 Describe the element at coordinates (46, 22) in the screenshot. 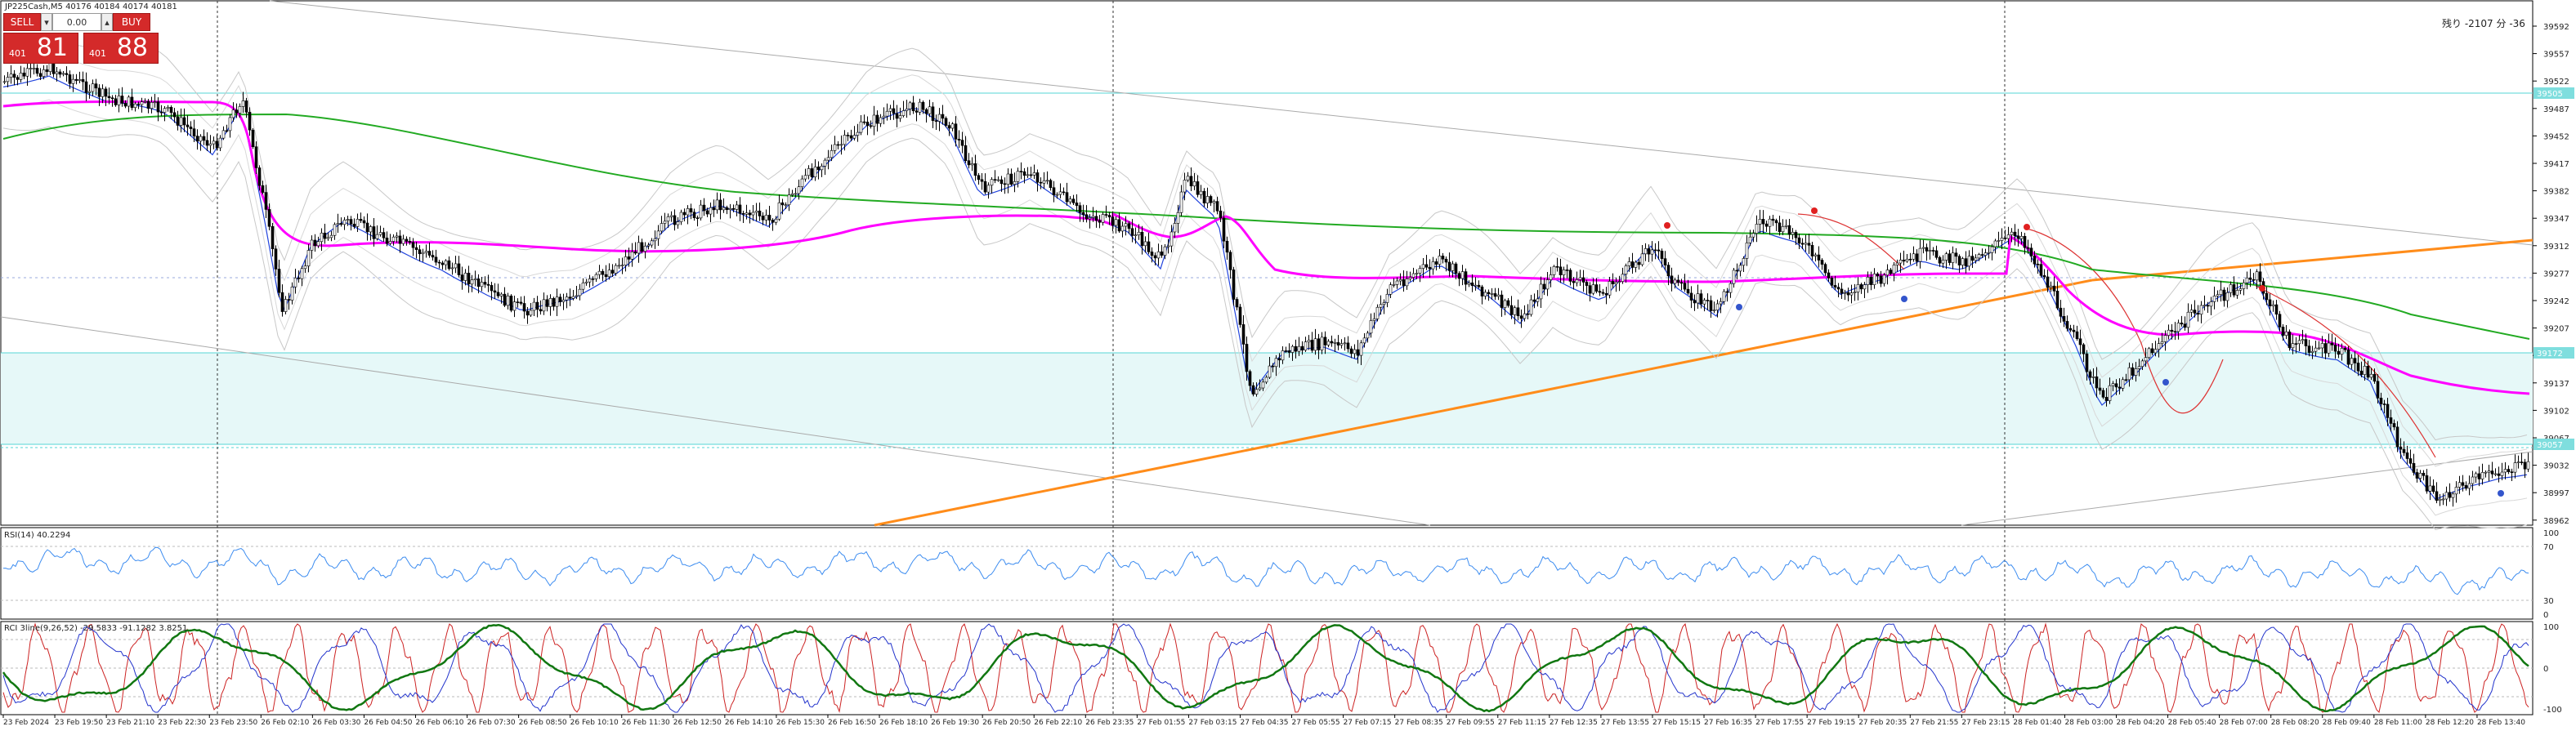

I see `volume-down-button: ▾` at that location.